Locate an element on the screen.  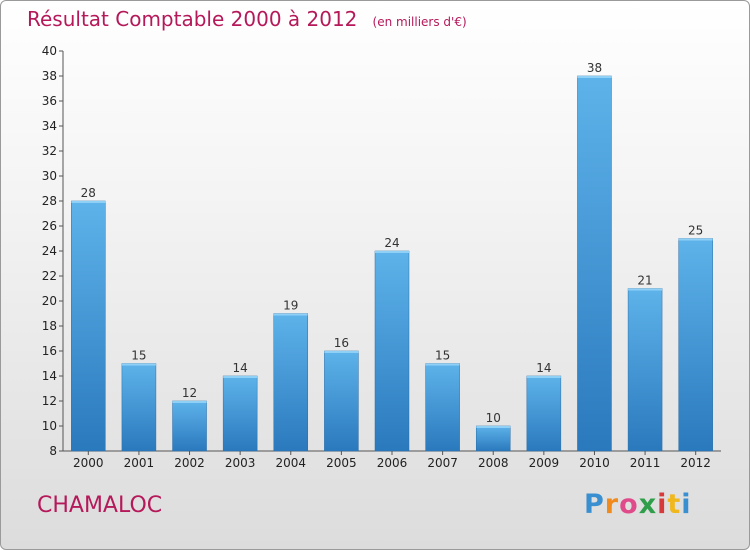
data-label: 16 is located at coordinates (341, 343).